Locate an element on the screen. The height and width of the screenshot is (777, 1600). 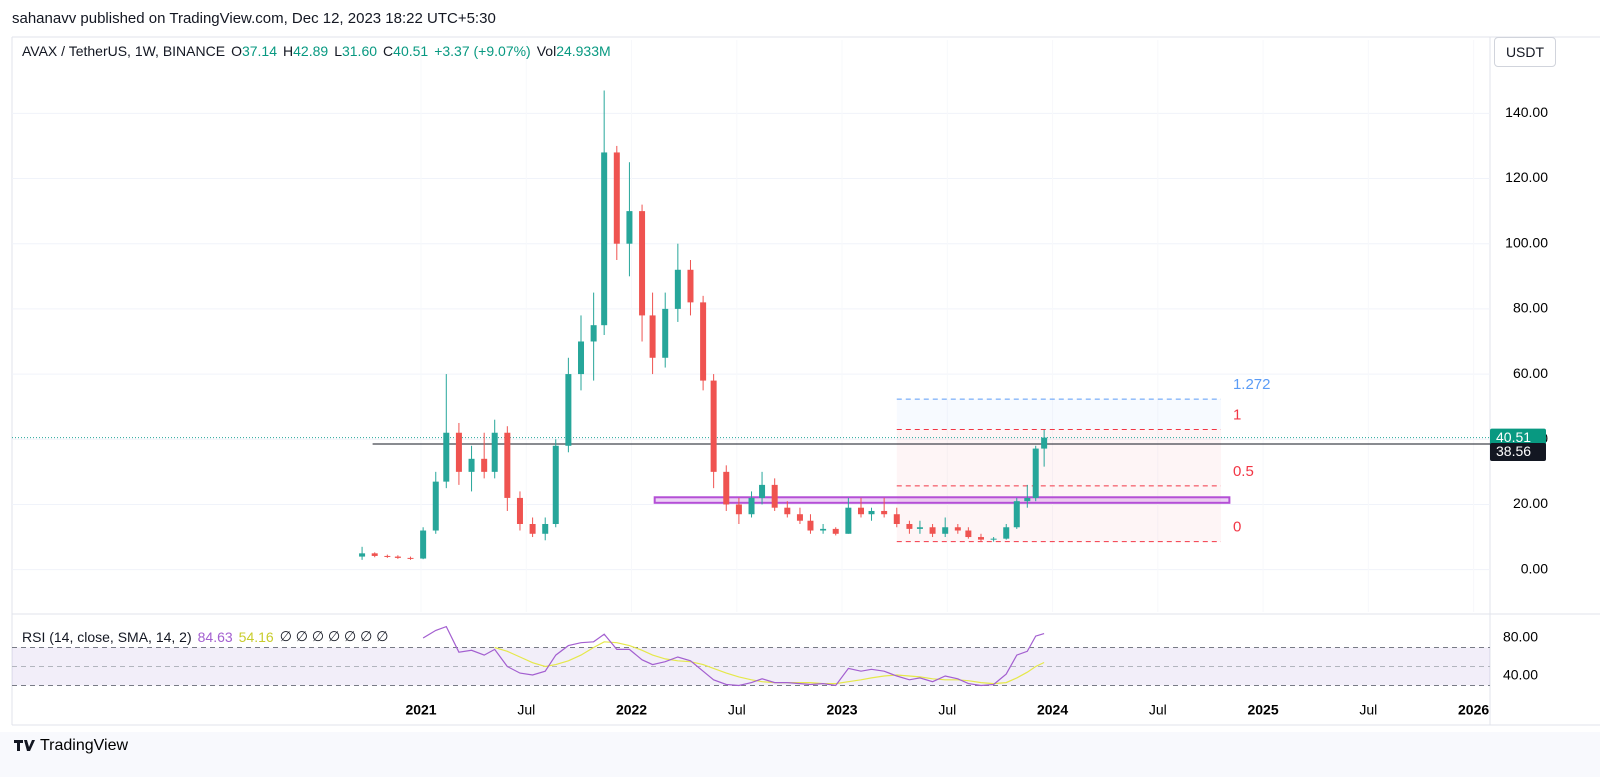
x-tick-label: 2024 is located at coordinates (1052, 710).